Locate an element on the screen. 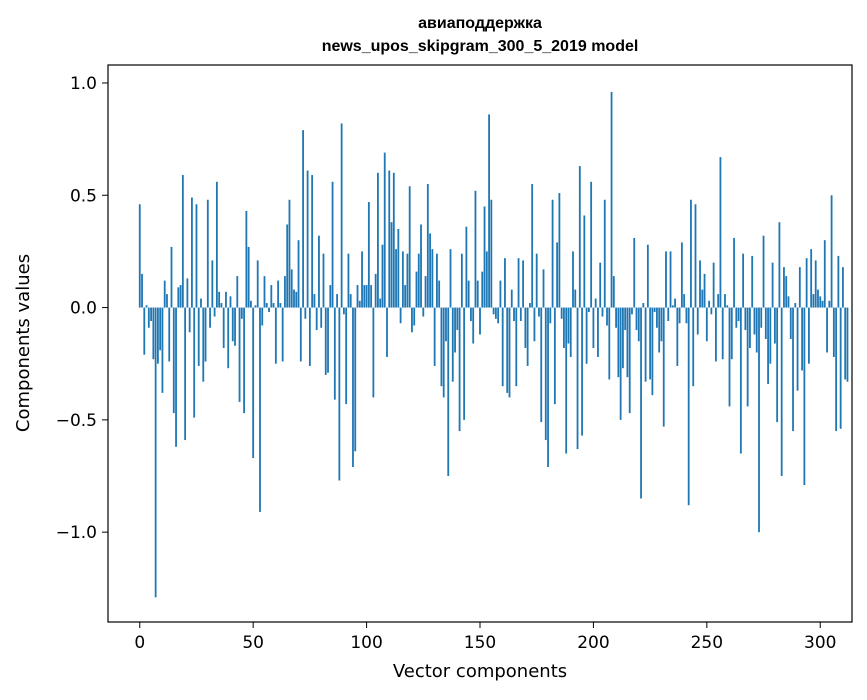  x-tick-label: 100 is located at coordinates (366, 643).